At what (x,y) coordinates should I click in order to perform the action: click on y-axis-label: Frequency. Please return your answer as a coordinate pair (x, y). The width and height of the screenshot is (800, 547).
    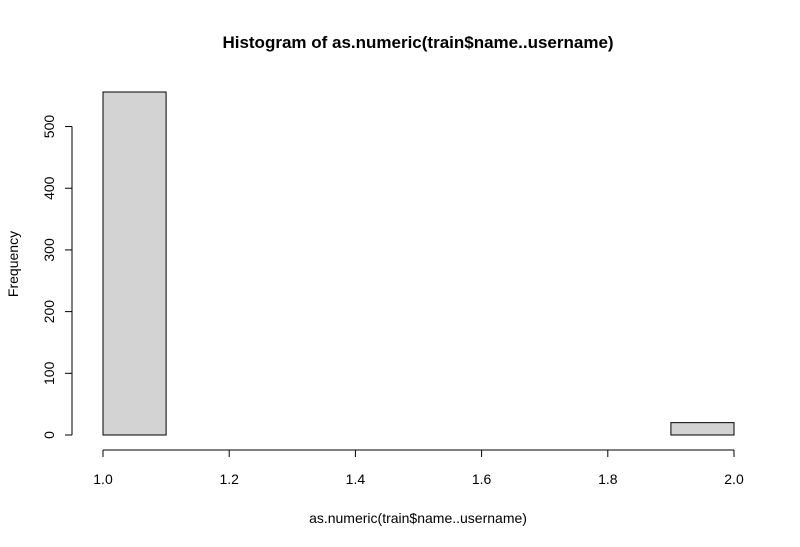
    Looking at the image, I should click on (13, 264).